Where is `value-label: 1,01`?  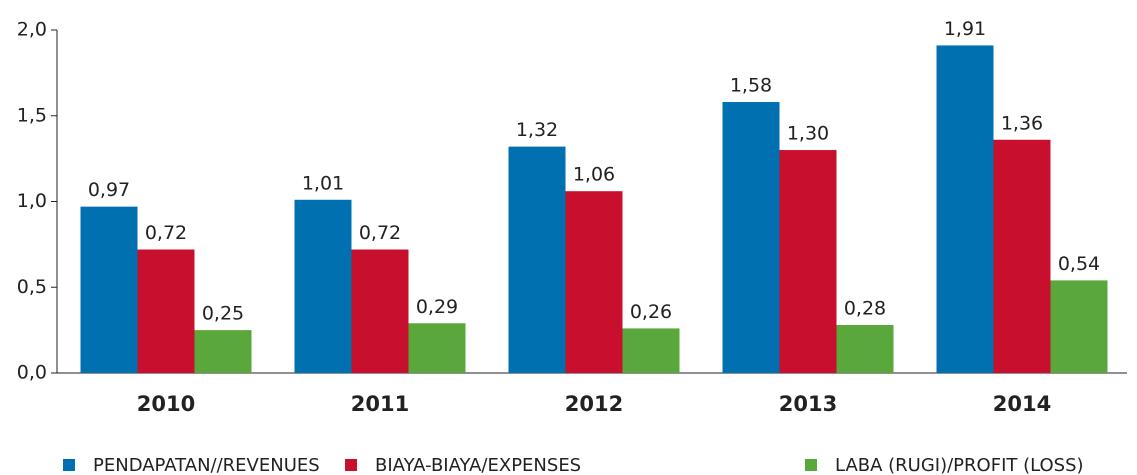 value-label: 1,01 is located at coordinates (323, 183).